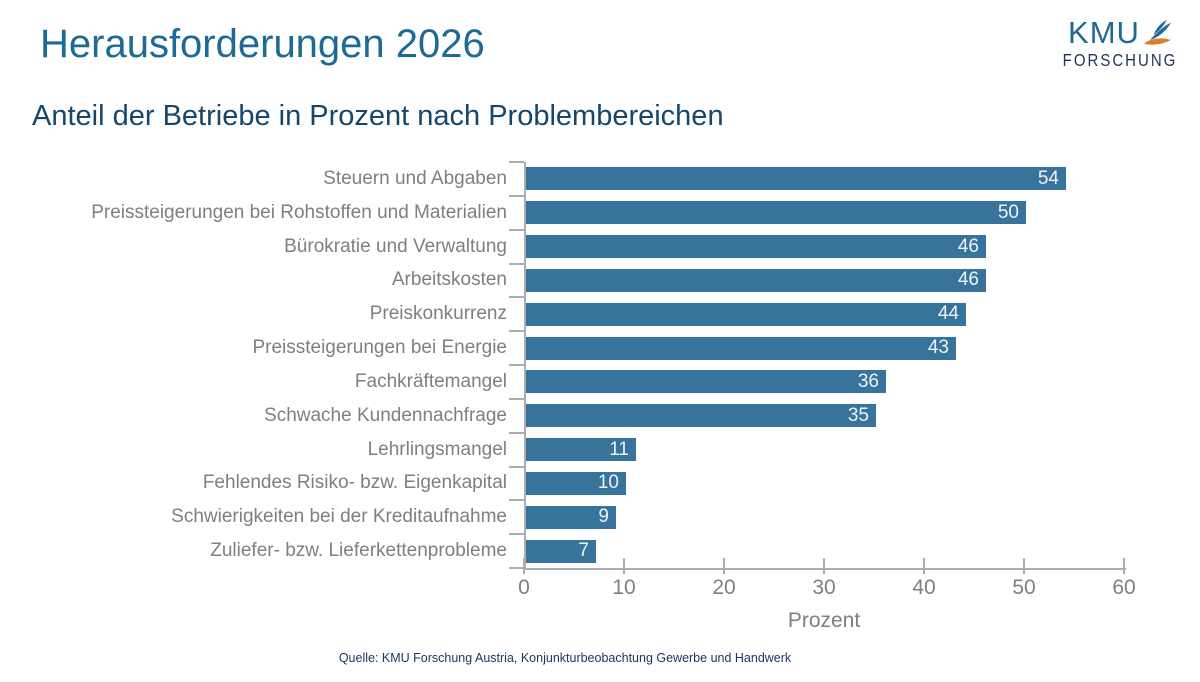  I want to click on bar-row: 35, so click(826, 416).